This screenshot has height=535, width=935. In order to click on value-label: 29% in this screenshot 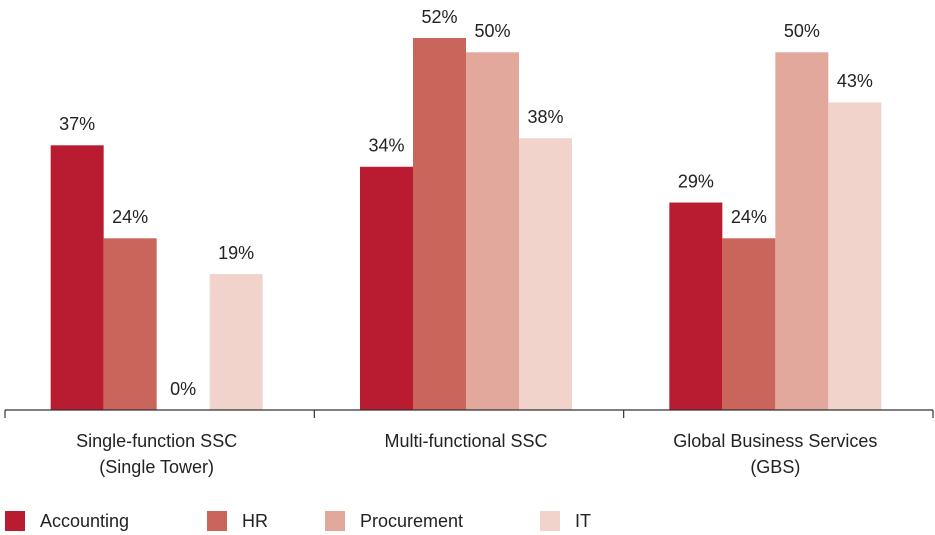, I will do `click(696, 181)`.